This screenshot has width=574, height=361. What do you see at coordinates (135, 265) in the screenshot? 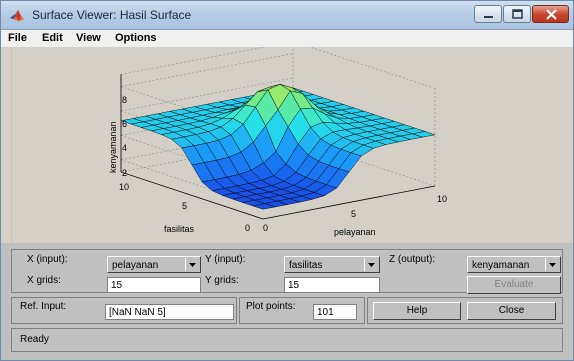
I see `x-input-value: pelayanan` at bounding box center [135, 265].